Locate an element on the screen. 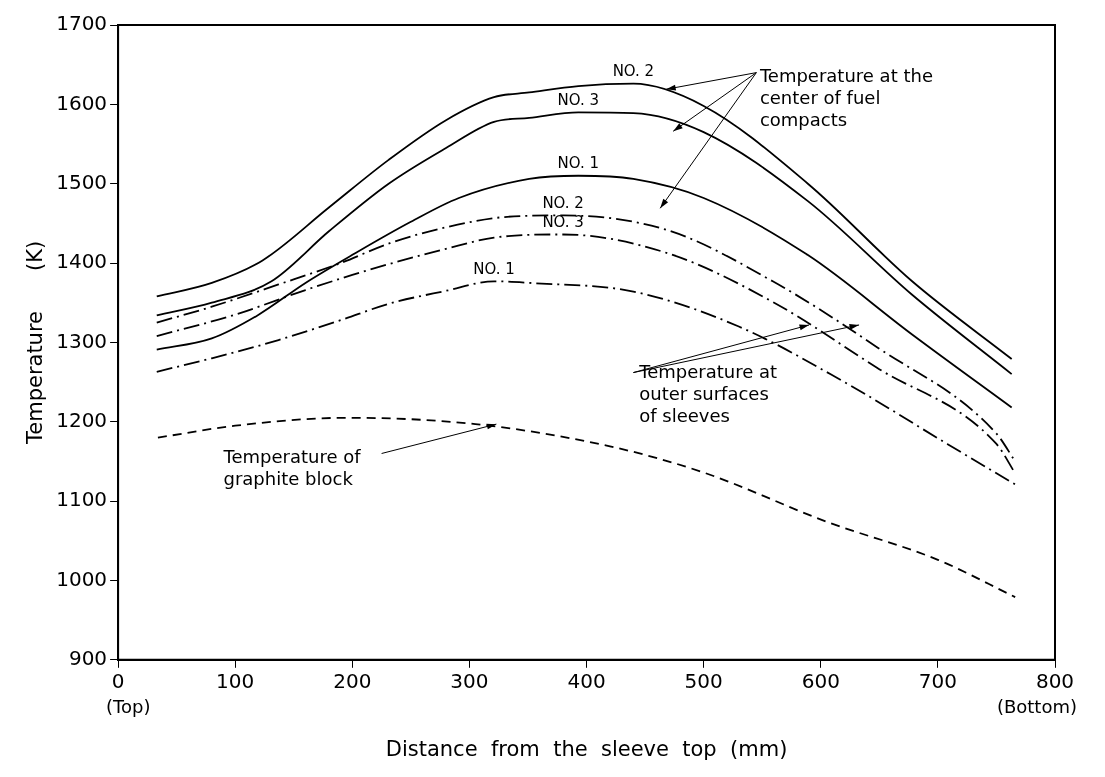 The width and height of the screenshot is (1105, 777). x-tick-label: 600 is located at coordinates (820, 681).